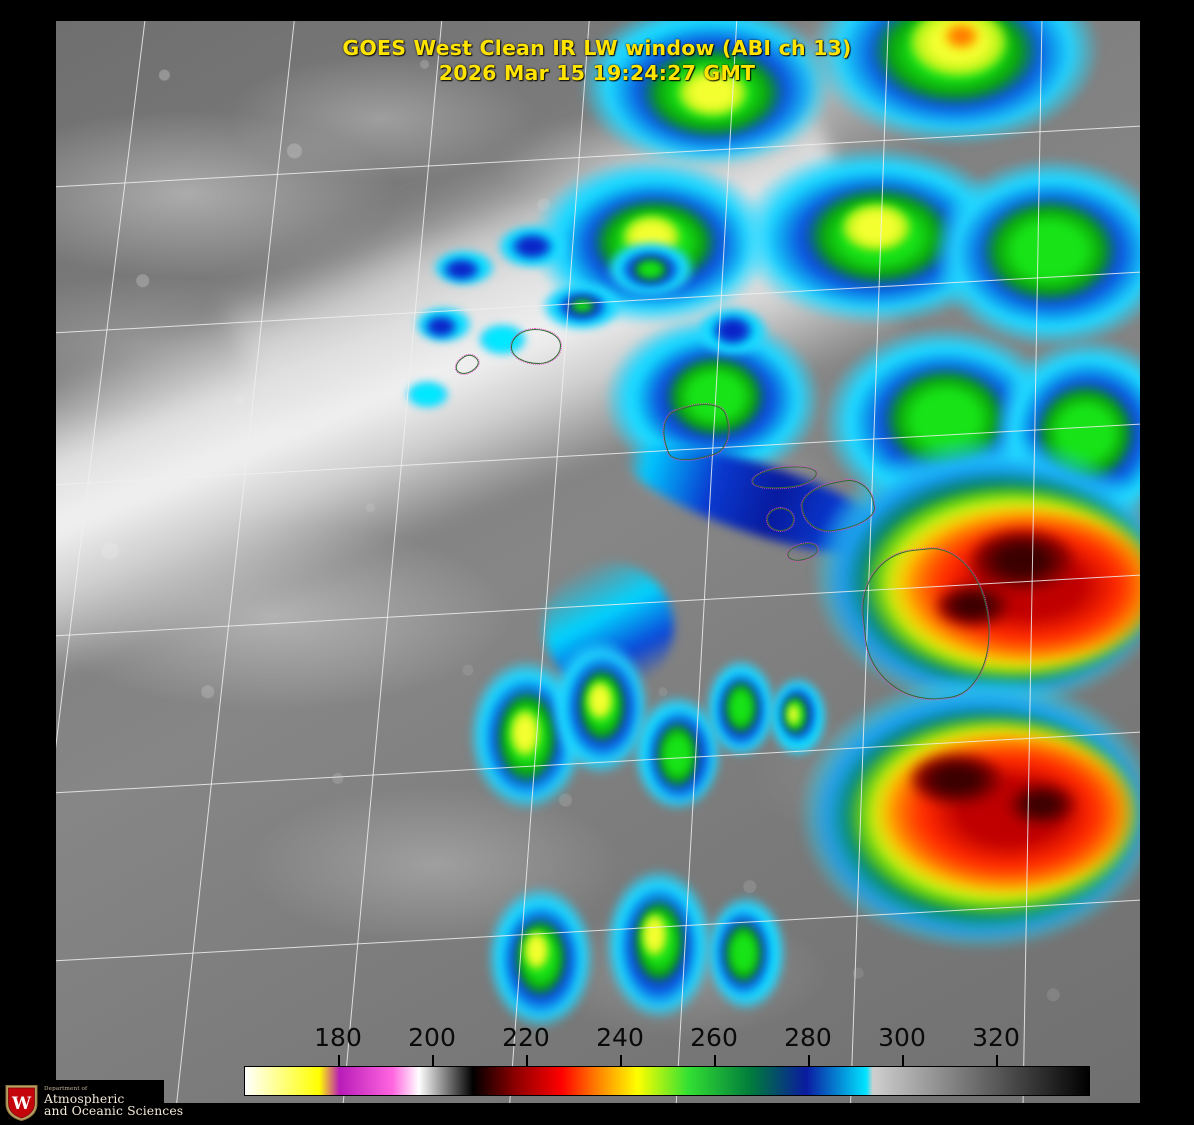 The height and width of the screenshot is (1125, 1194). What do you see at coordinates (714, 1037) in the screenshot?
I see `colorbar-tick-label: 260` at bounding box center [714, 1037].